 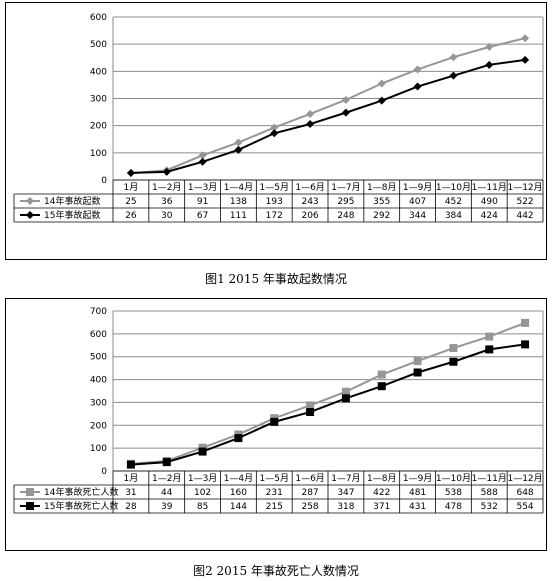 What do you see at coordinates (309, 493) in the screenshot?
I see `data-label: 287` at bounding box center [309, 493].